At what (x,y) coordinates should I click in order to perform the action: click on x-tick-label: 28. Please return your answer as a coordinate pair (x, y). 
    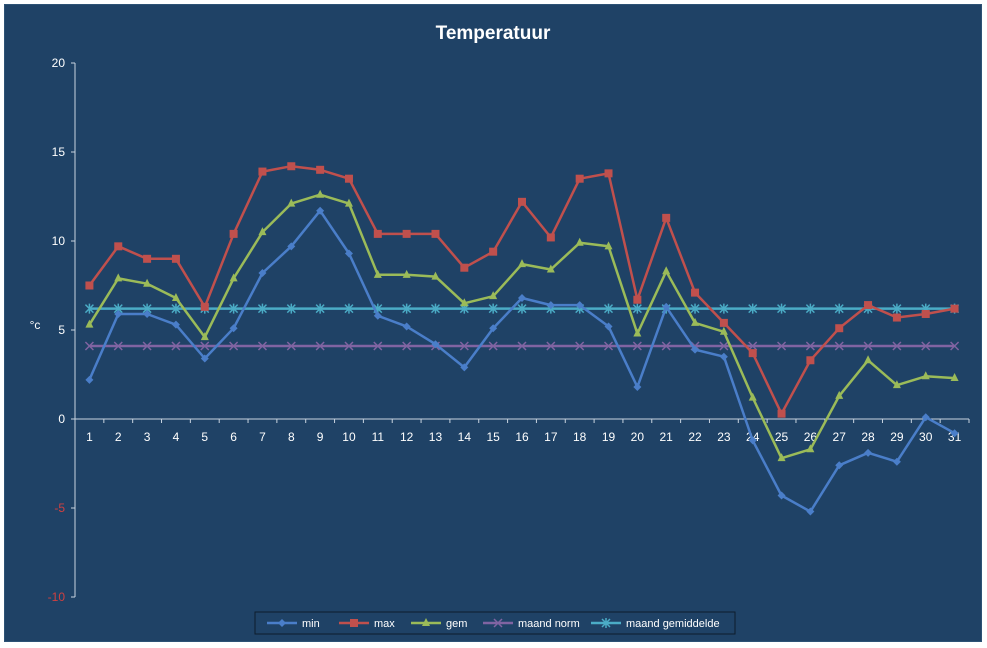
    Looking at the image, I should click on (868, 437).